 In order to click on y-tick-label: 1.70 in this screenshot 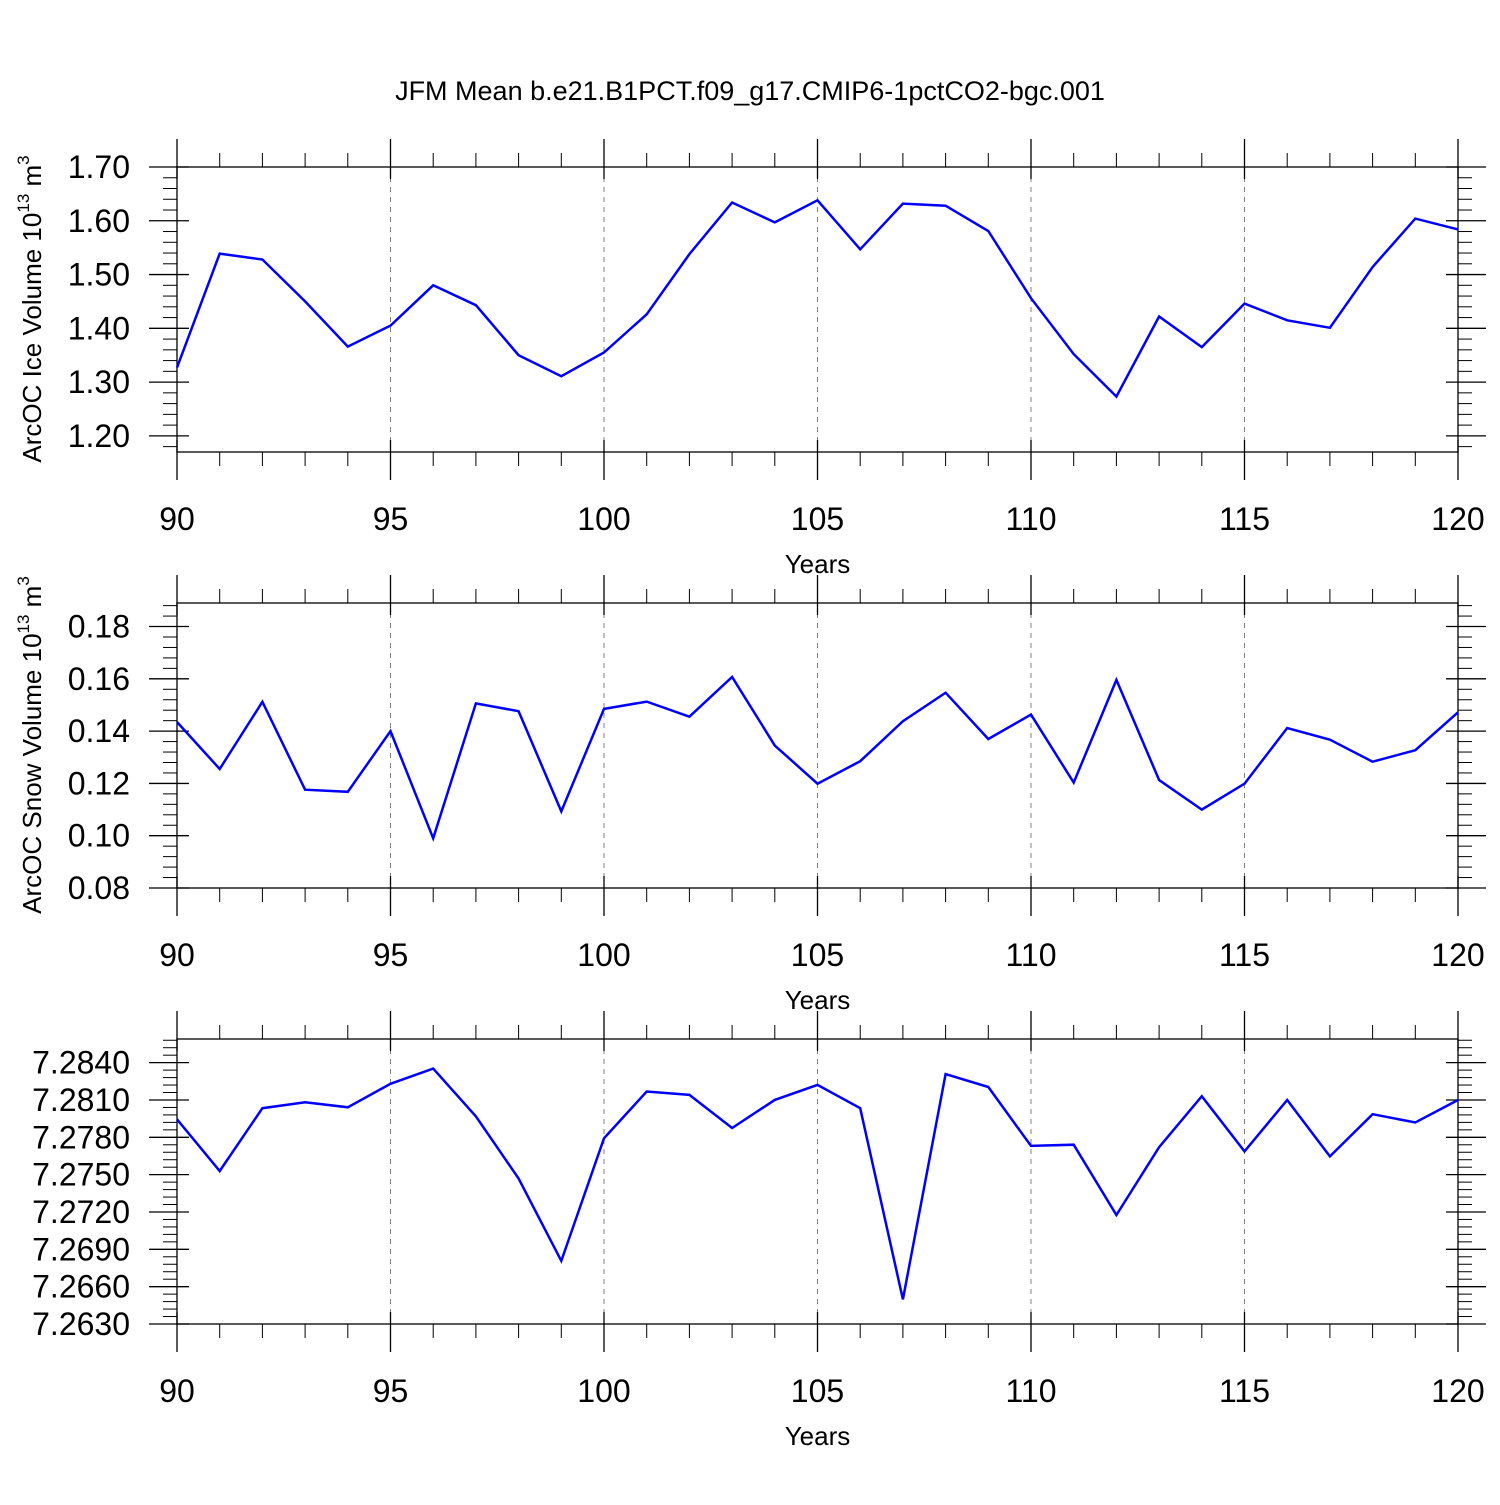, I will do `click(99, 167)`.